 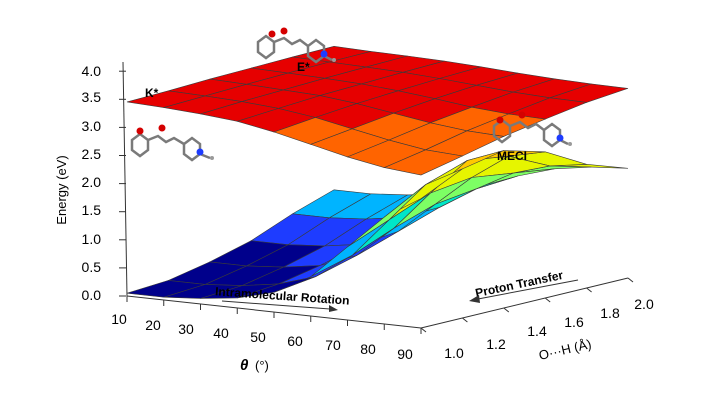 What do you see at coordinates (92, 126) in the screenshot?
I see `energy-tick-label: 3.0` at bounding box center [92, 126].